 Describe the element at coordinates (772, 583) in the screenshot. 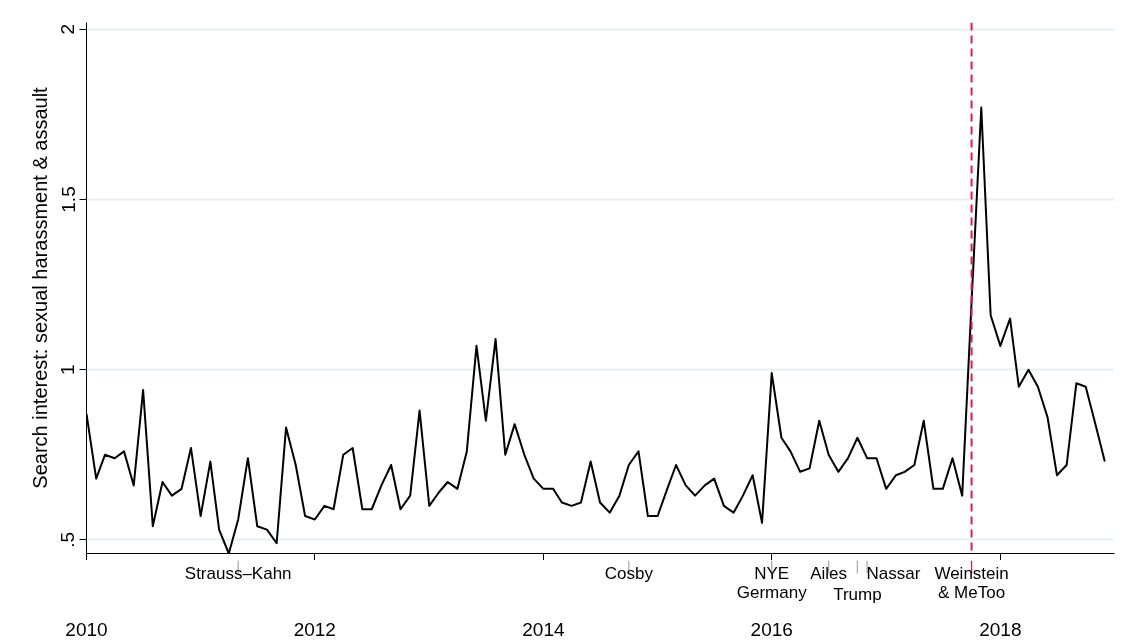

I see `ref-line-label: NYE Germany` at that location.